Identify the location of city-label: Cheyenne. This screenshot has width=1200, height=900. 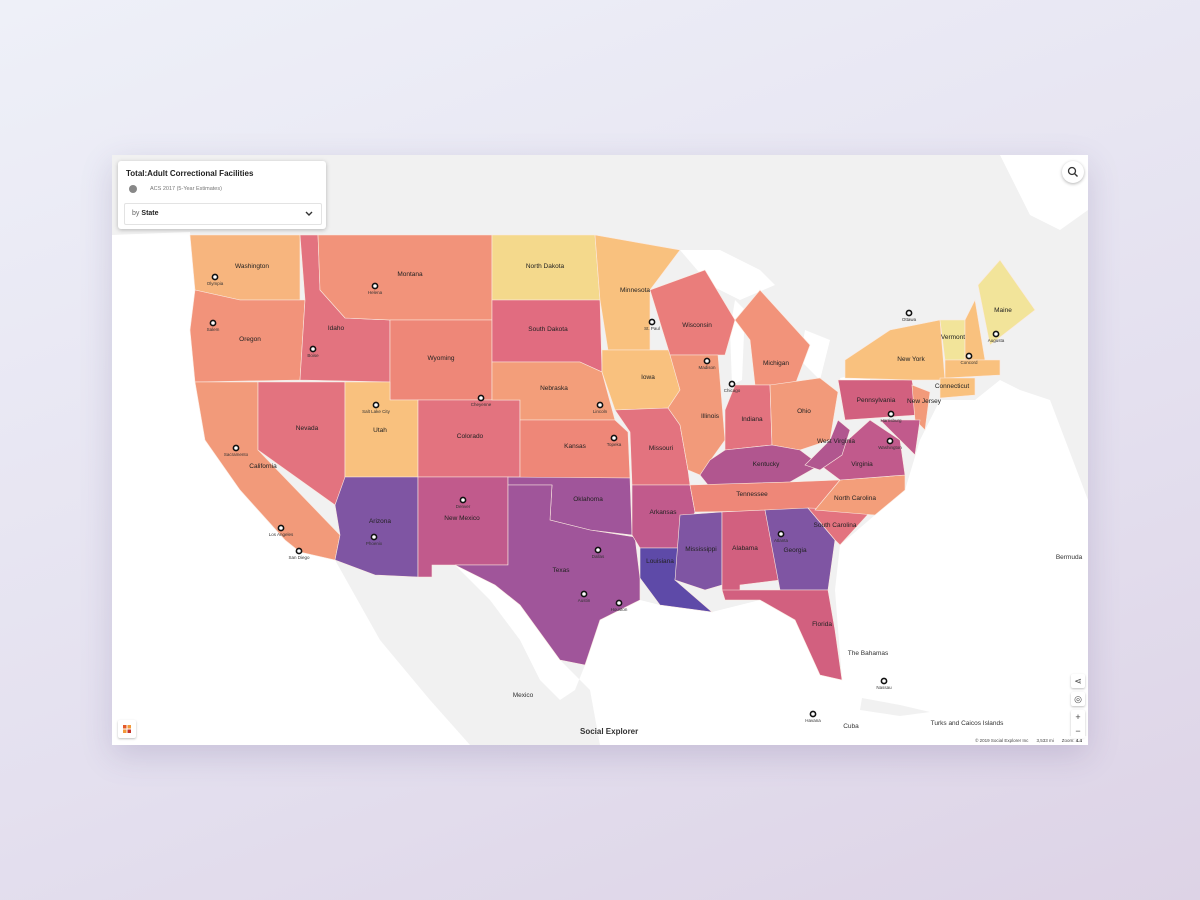
(481, 404).